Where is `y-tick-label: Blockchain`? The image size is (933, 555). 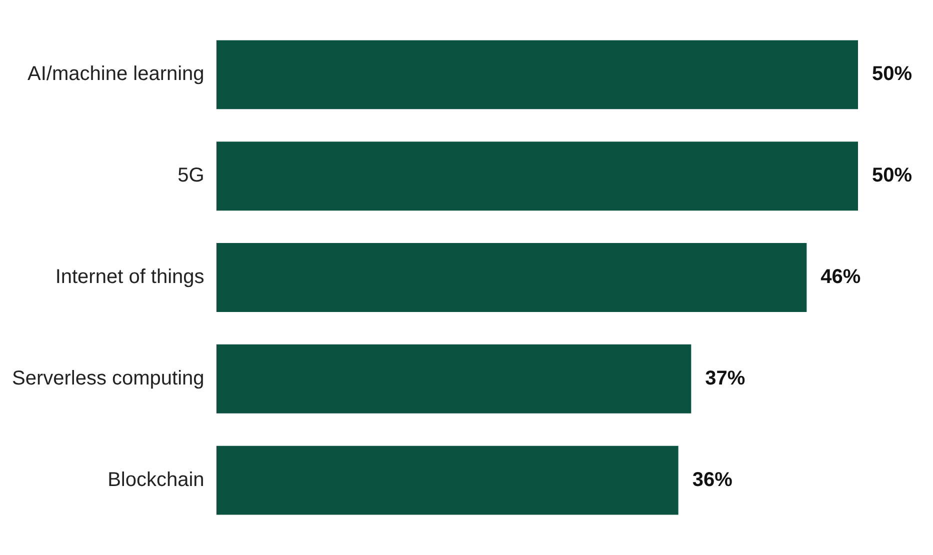
y-tick-label: Blockchain is located at coordinates (156, 479).